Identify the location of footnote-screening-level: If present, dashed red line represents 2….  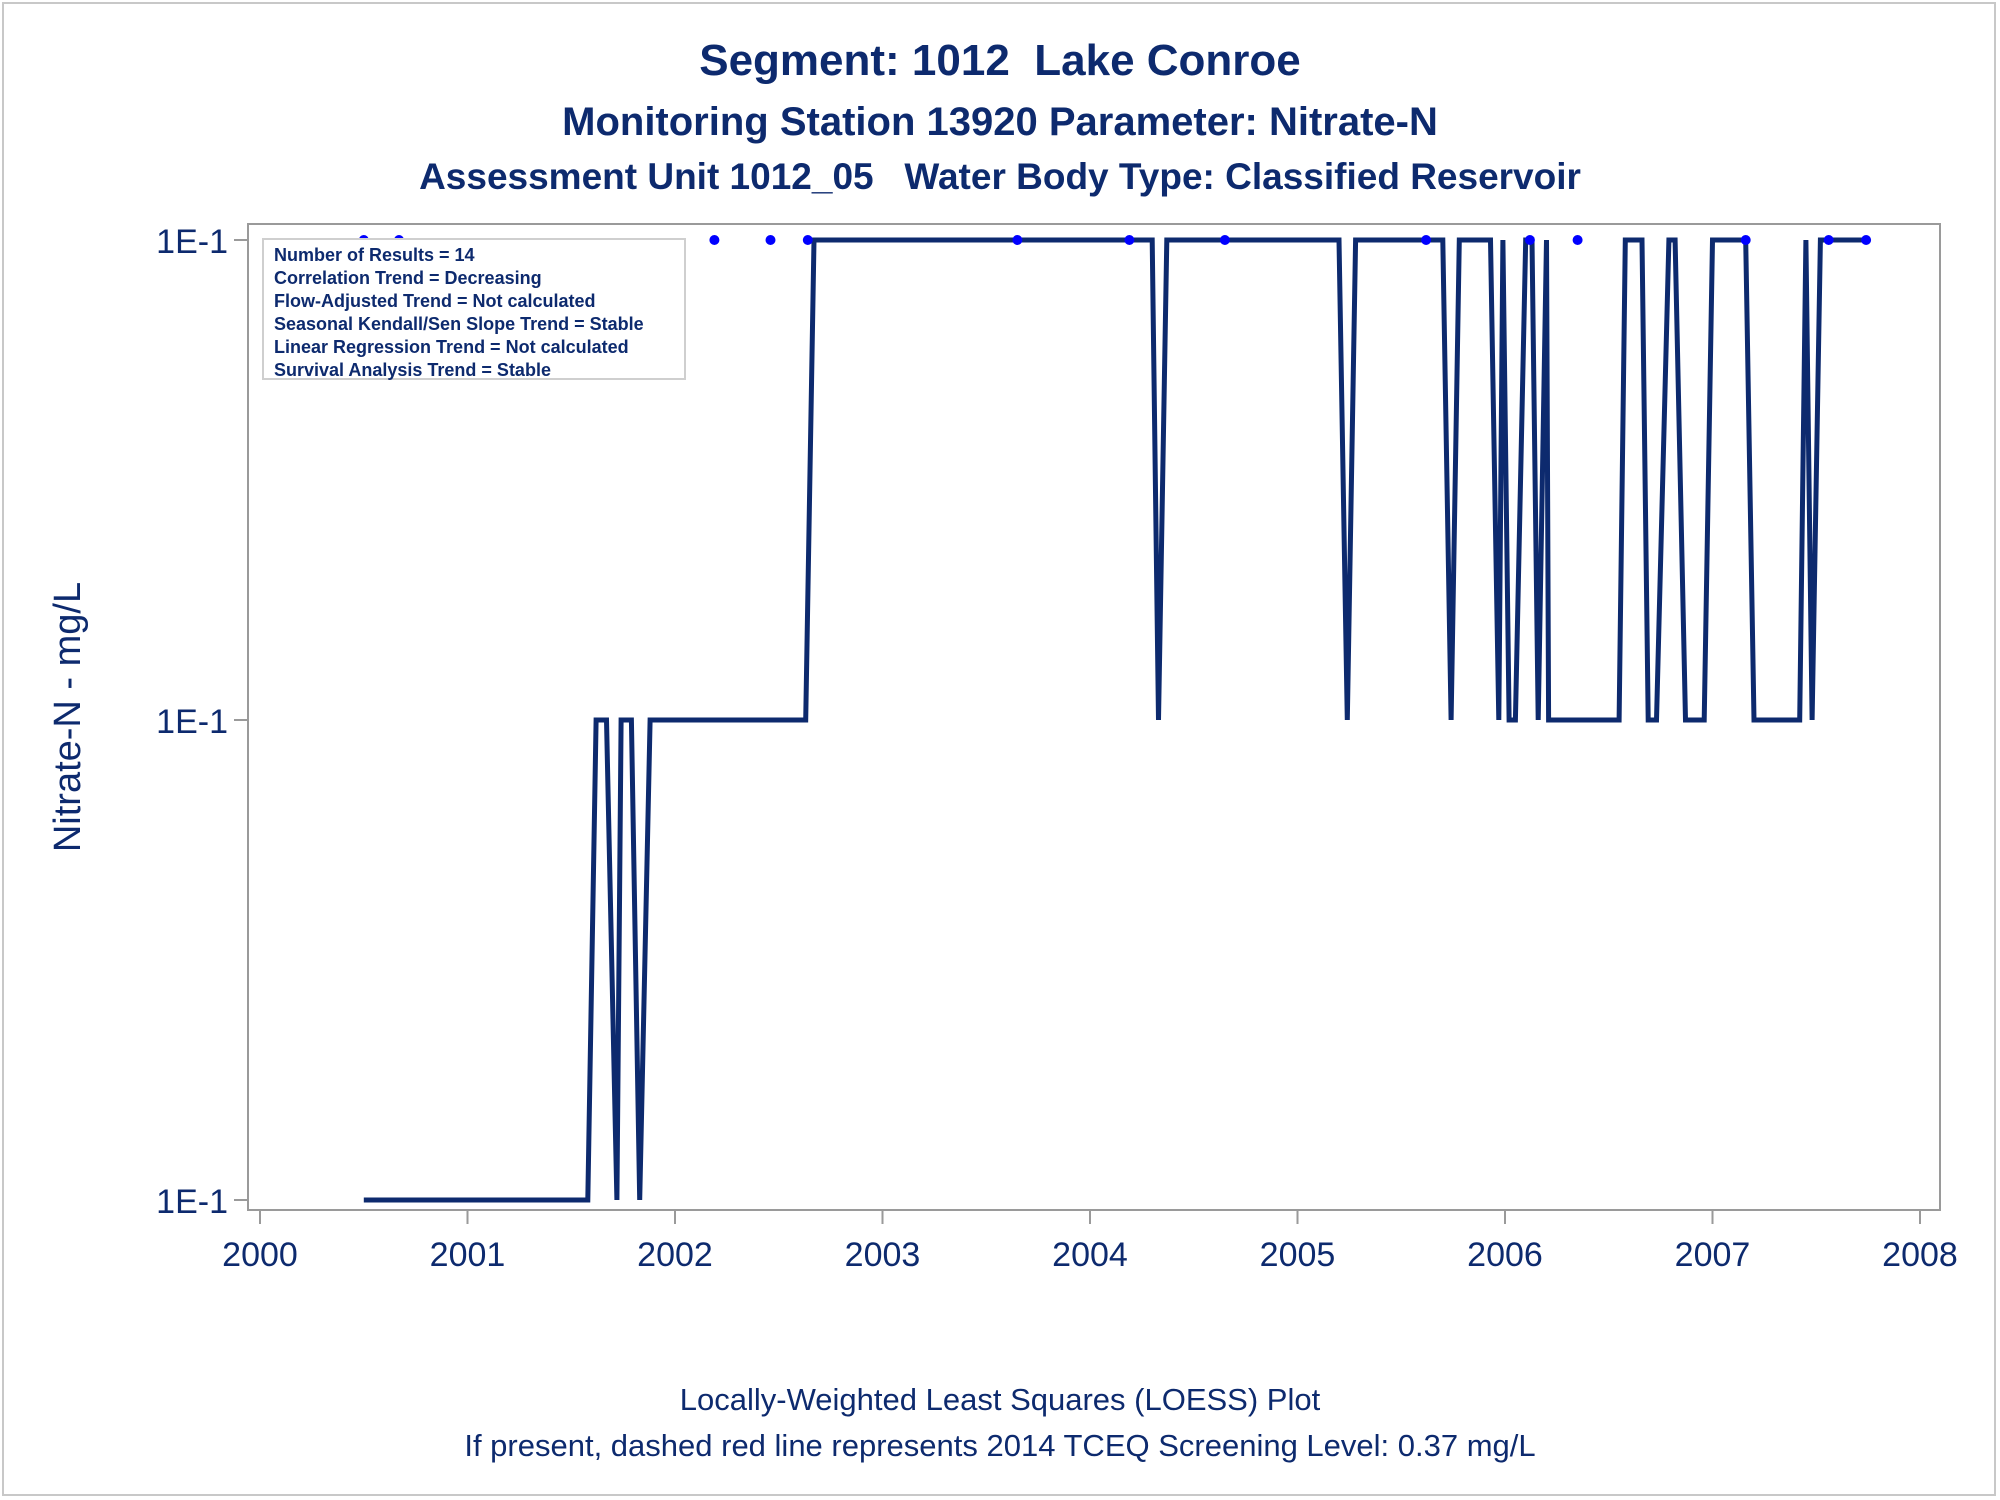
(1000, 1445).